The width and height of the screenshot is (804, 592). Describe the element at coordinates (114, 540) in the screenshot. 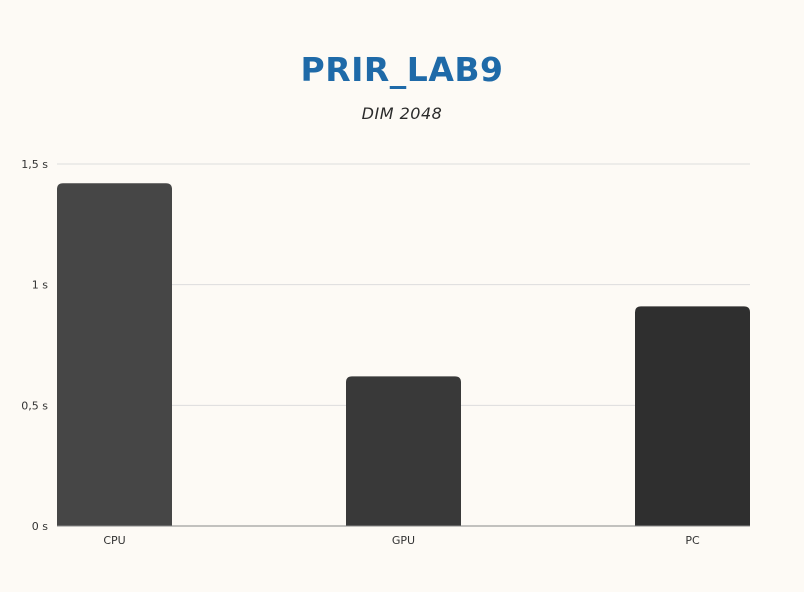

I see `x-tick-label: CPU` at that location.